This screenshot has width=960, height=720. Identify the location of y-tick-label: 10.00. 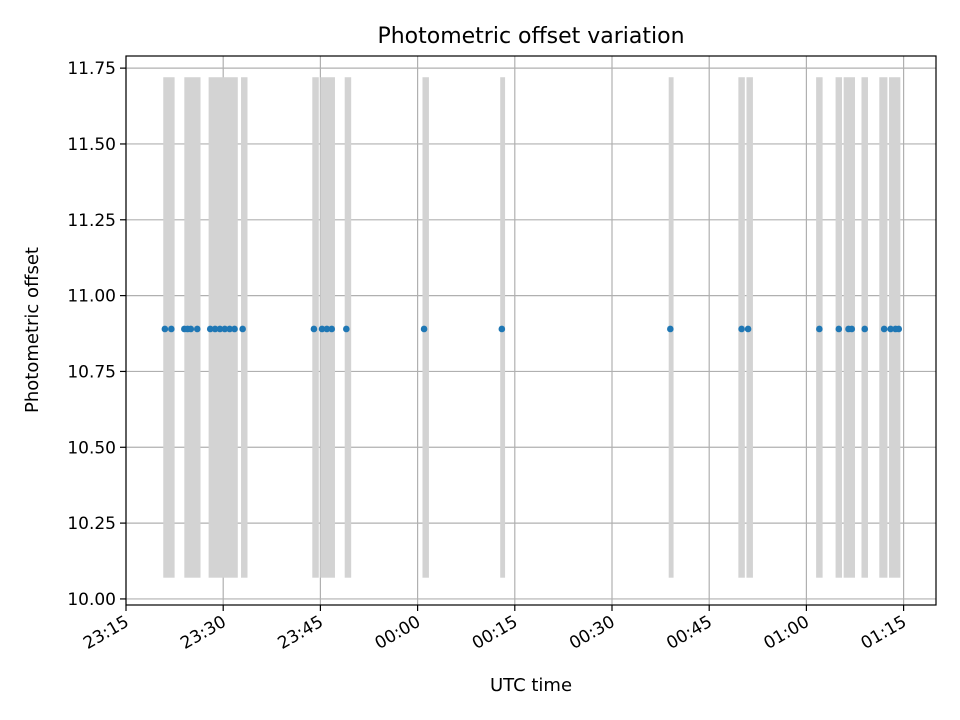
(91, 600).